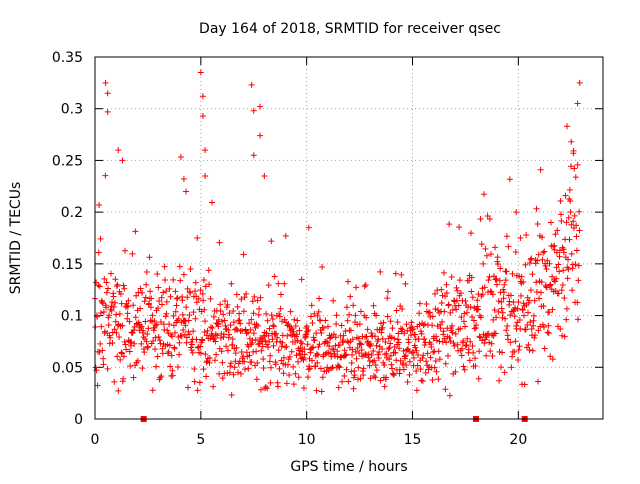 The height and width of the screenshot is (484, 640). I want to click on x-axis-label: GPS time / hours, so click(348, 467).